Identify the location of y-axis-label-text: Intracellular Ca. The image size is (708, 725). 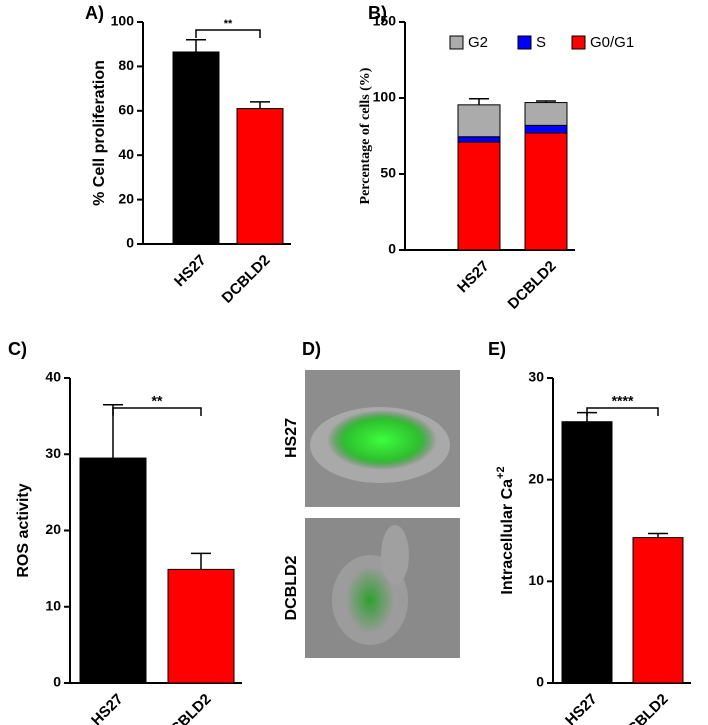
(507, 537).